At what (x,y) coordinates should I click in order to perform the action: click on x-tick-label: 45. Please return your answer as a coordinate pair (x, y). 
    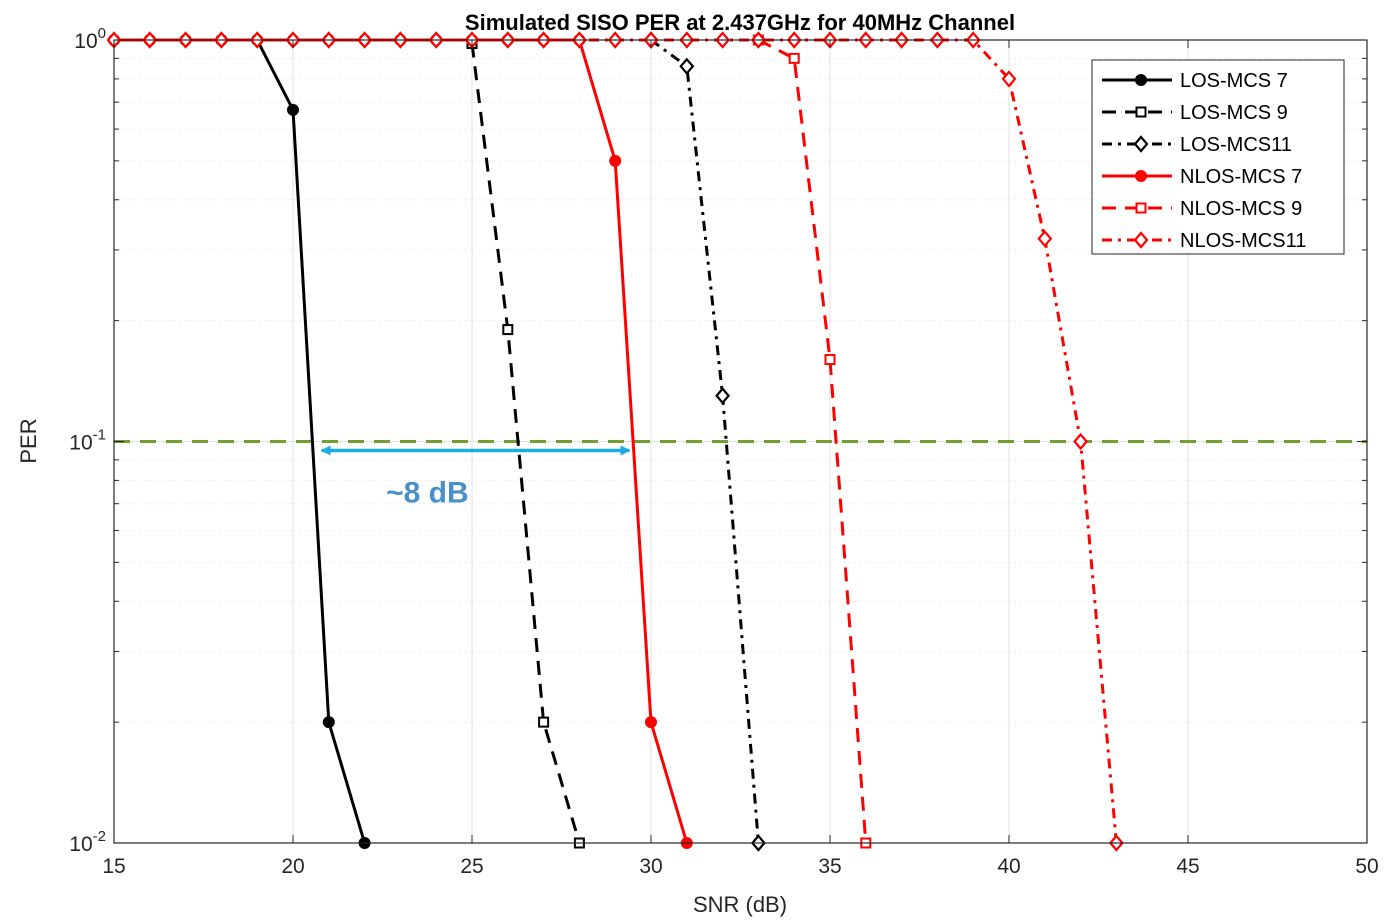
    Looking at the image, I should click on (1187, 866).